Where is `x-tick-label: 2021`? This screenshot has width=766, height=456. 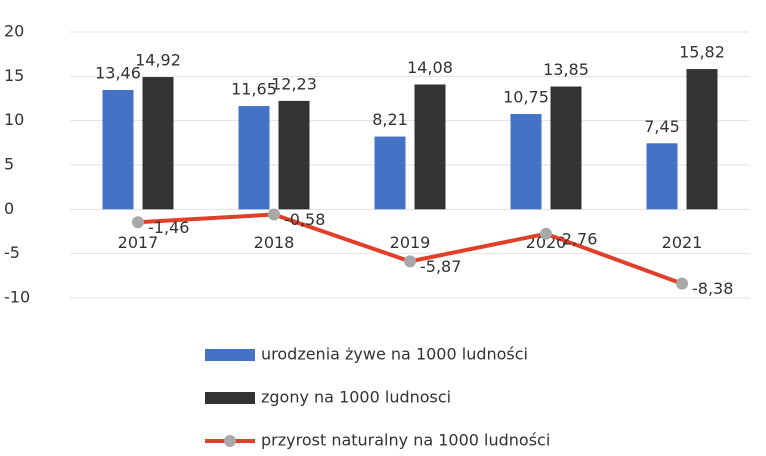 x-tick-label: 2021 is located at coordinates (682, 242).